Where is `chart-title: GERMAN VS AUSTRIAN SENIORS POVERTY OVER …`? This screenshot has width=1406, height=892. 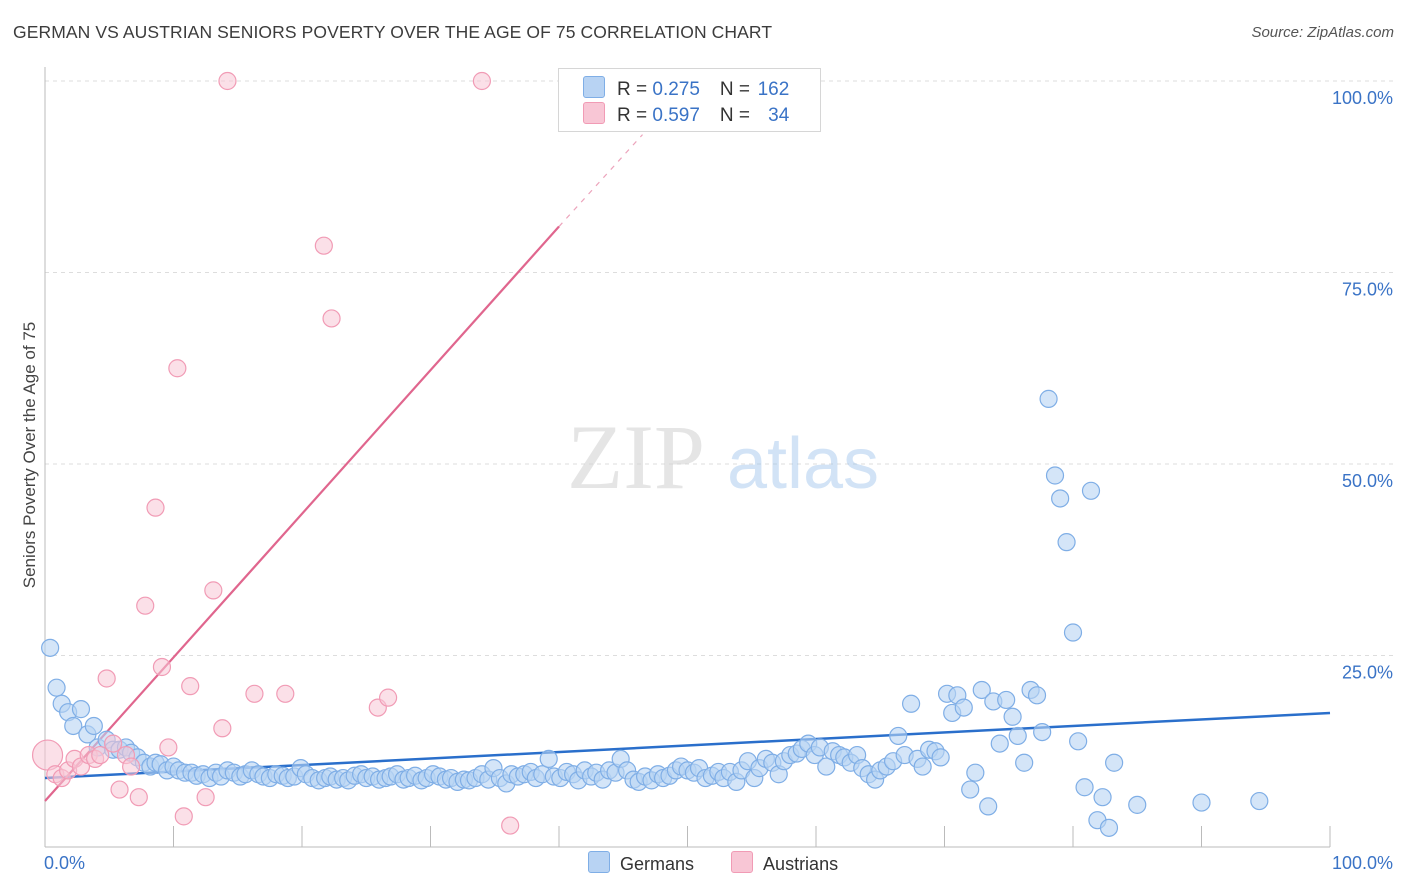 chart-title: GERMAN VS AUSTRIAN SENIORS POVERTY OVER … is located at coordinates (393, 32).